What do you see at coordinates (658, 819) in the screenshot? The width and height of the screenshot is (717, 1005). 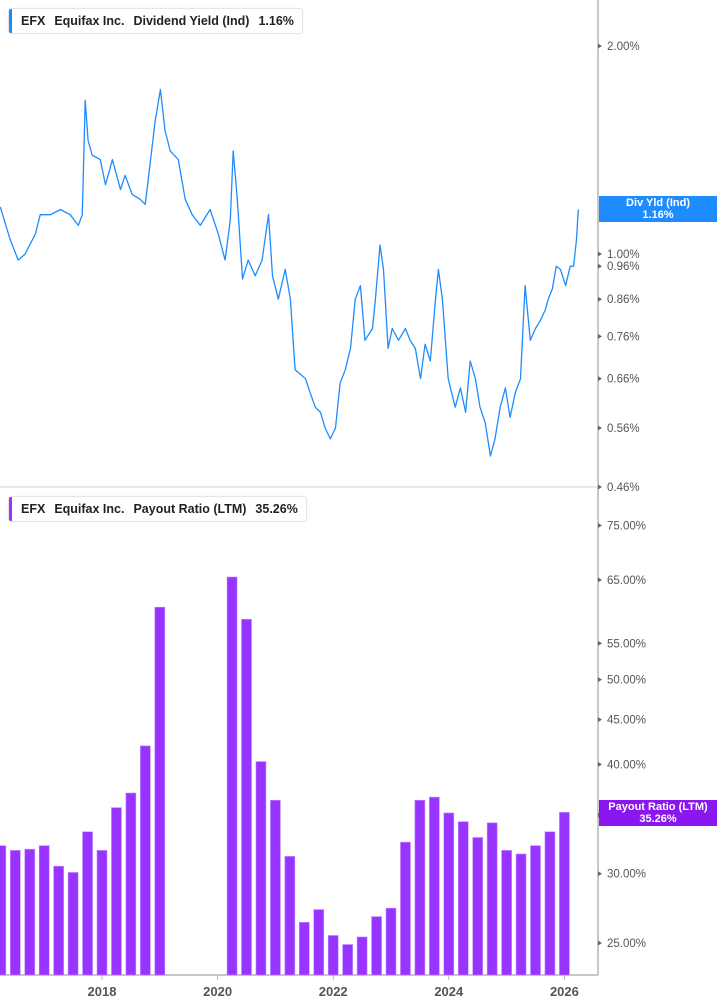 I see `flag-value: 35.26%` at bounding box center [658, 819].